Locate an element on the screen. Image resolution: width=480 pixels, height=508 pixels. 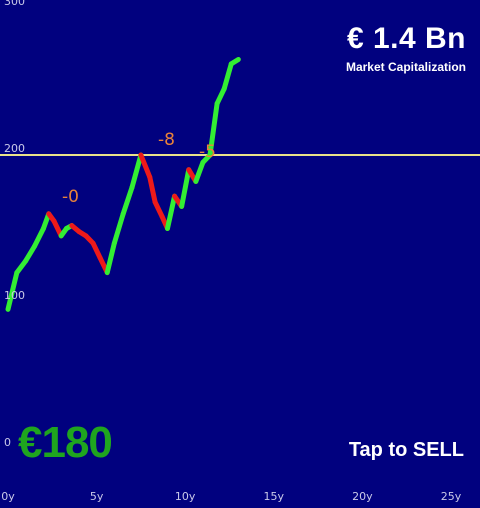
x-tick-label: 5y is located at coordinates (96, 496).